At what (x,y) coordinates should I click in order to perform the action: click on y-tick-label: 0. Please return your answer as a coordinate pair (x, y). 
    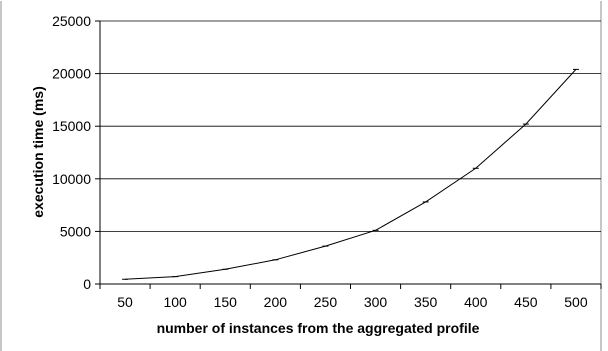
    Looking at the image, I should click on (87, 284).